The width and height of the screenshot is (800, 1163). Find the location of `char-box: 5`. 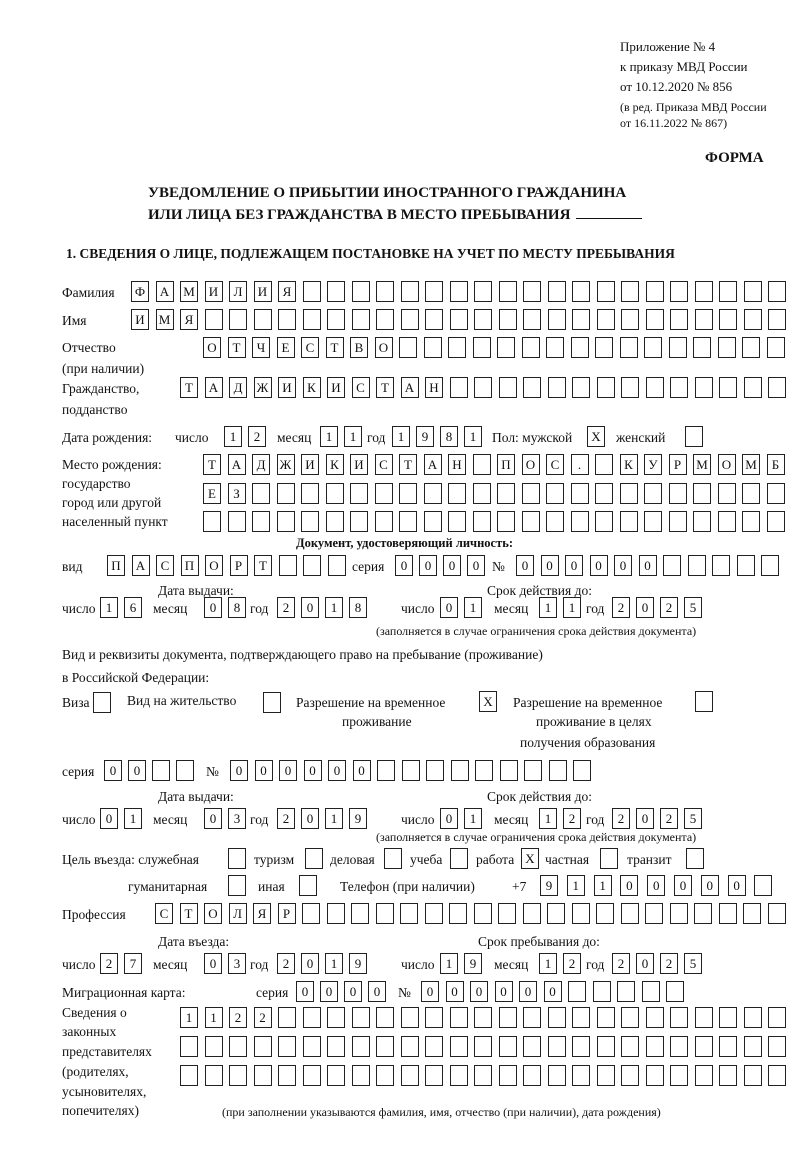

char-box: 5 is located at coordinates (693, 963).